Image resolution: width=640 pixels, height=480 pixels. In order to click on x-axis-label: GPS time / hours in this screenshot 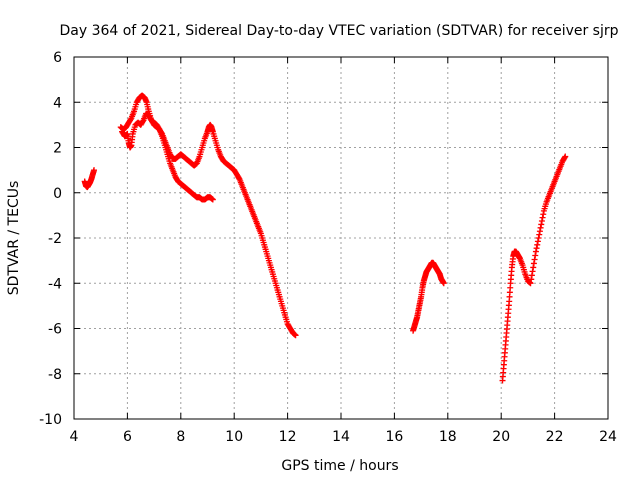, I will do `click(339, 466)`.